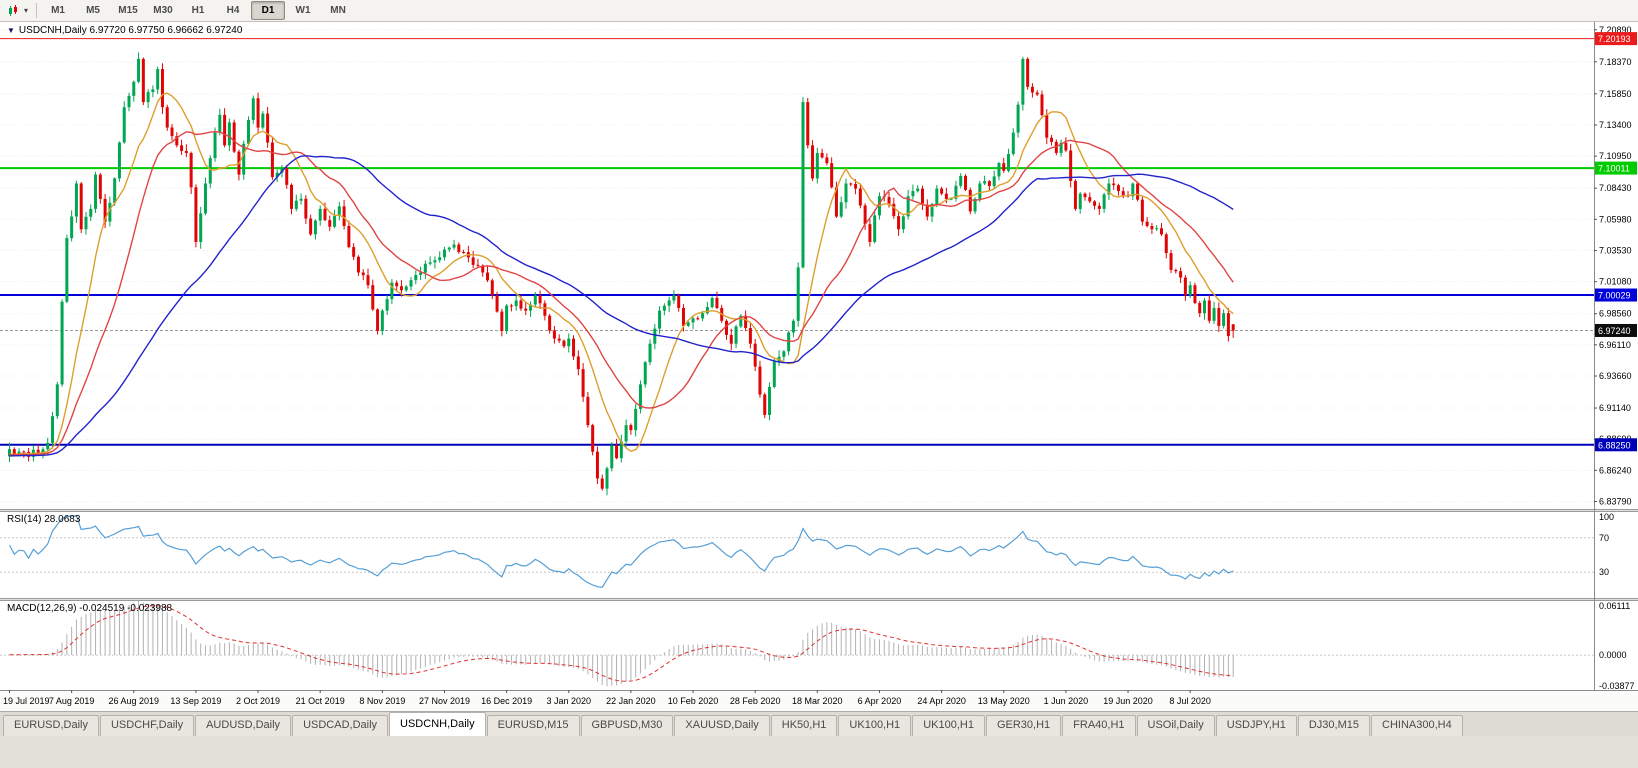 This screenshot has width=1638, height=768. Describe the element at coordinates (819, 11) in the screenshot. I see `timeframe-toolbar: ▾ M1 M5 M15 M30 H1 H4 D1 W1 MN` at that location.